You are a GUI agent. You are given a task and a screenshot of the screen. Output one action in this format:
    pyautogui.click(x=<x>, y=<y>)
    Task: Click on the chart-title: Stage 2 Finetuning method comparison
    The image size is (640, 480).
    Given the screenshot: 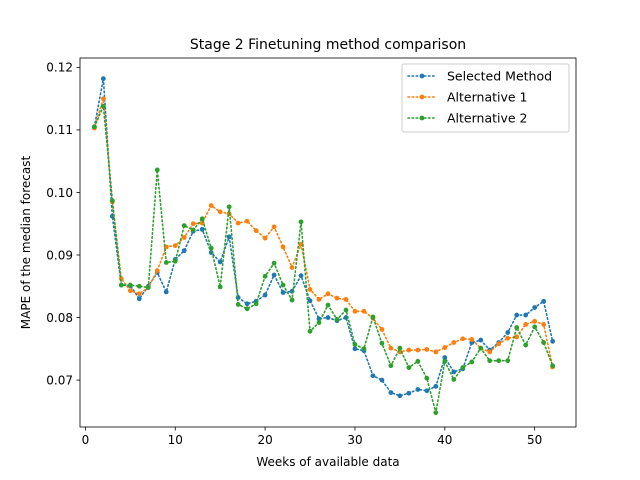 What is the action you would take?
    pyautogui.click(x=328, y=45)
    